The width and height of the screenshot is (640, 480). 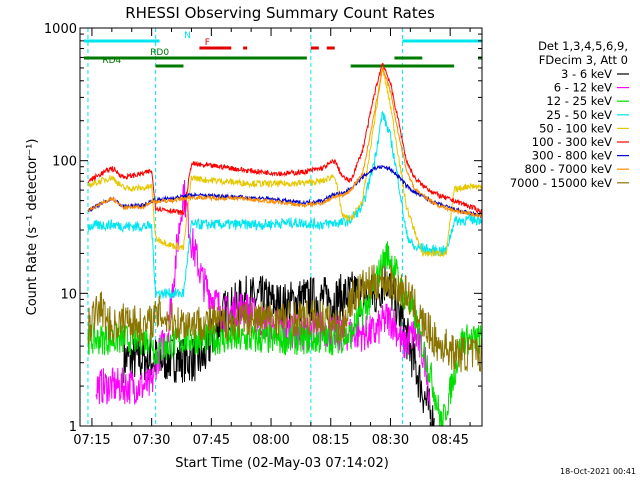 I want to click on y-tick-label: 100, so click(x=64, y=162).